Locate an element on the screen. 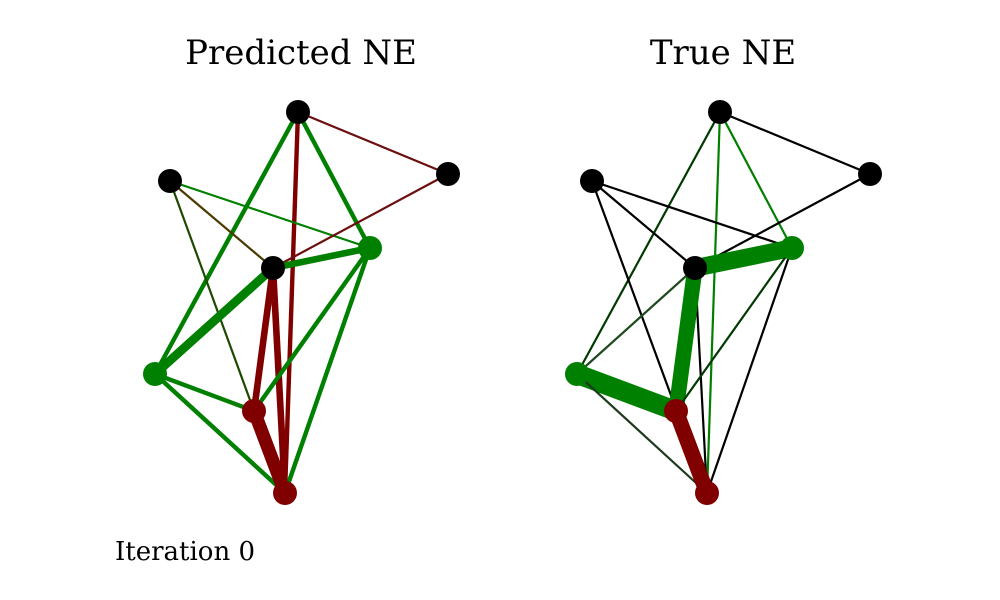 The width and height of the screenshot is (1000, 600). true-ne-edge-n6-n8 is located at coordinates (749, 370).